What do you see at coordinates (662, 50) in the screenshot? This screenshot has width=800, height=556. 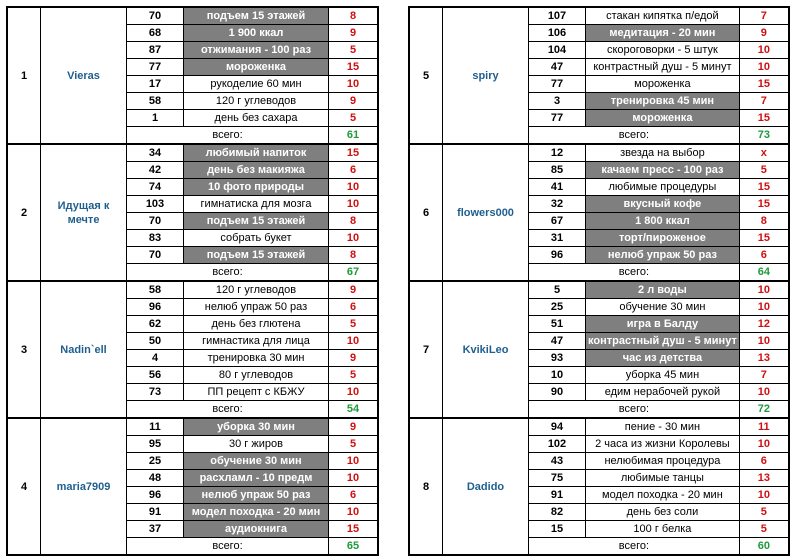 I see `task-name: скороговорки - 5 штук` at bounding box center [662, 50].